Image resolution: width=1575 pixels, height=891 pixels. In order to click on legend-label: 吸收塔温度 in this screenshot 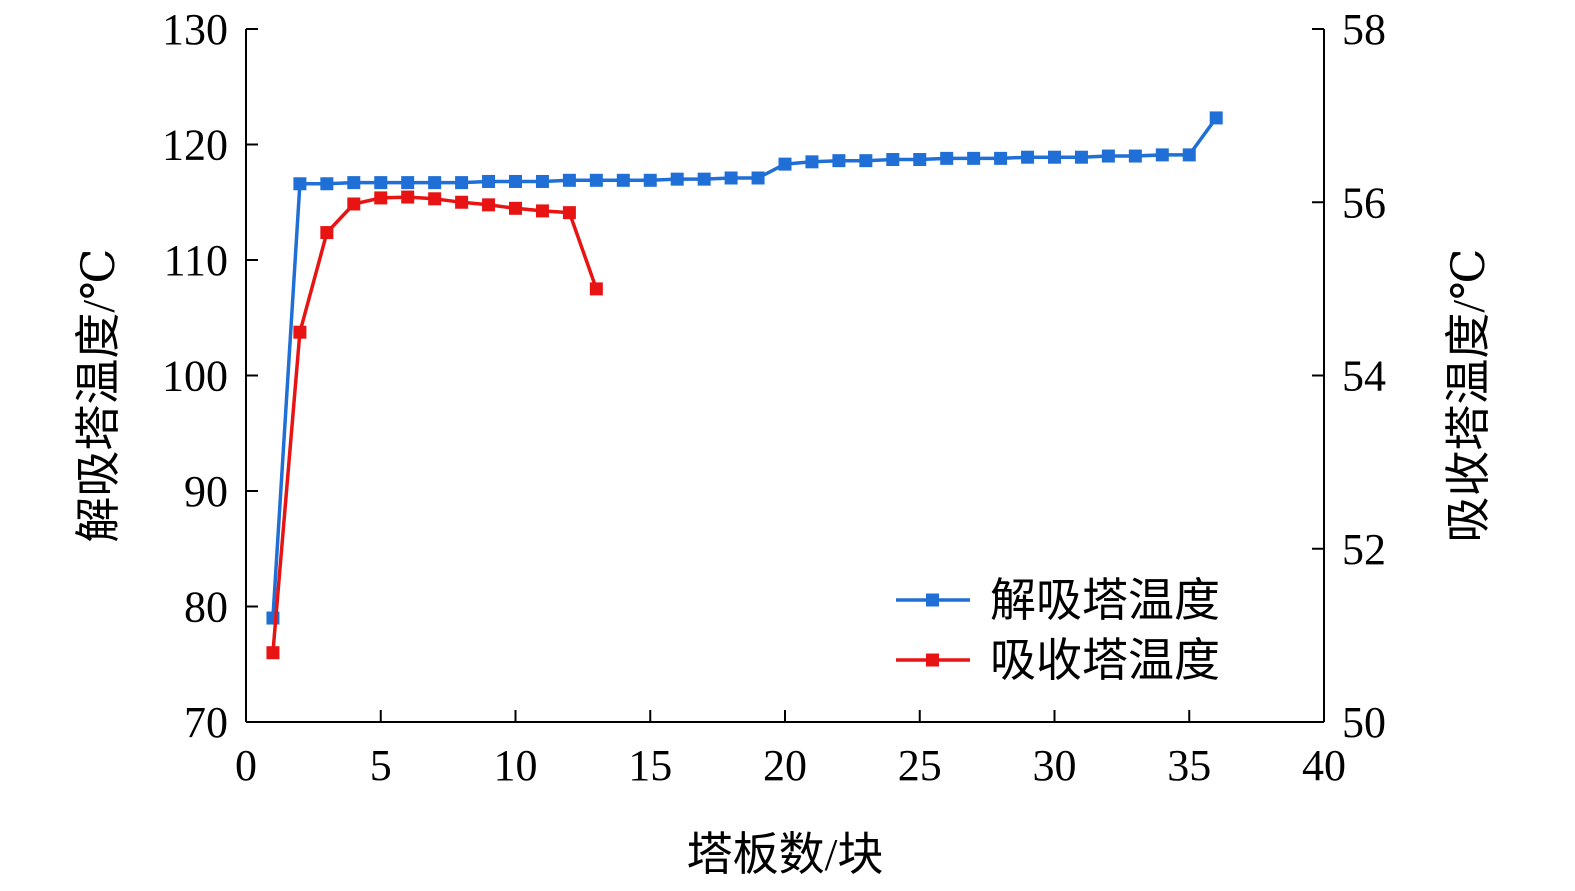, I will do `click(1105, 660)`.